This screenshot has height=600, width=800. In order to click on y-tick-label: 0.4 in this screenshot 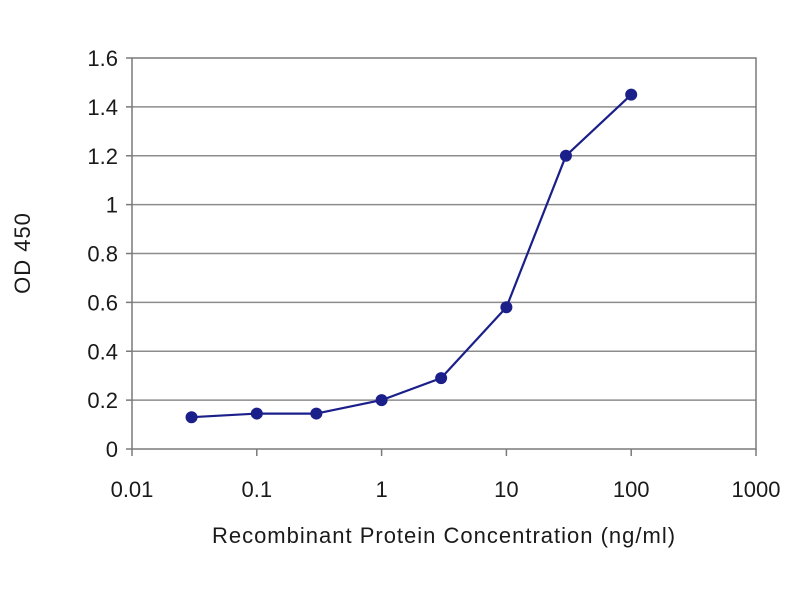, I will do `click(102, 351)`.